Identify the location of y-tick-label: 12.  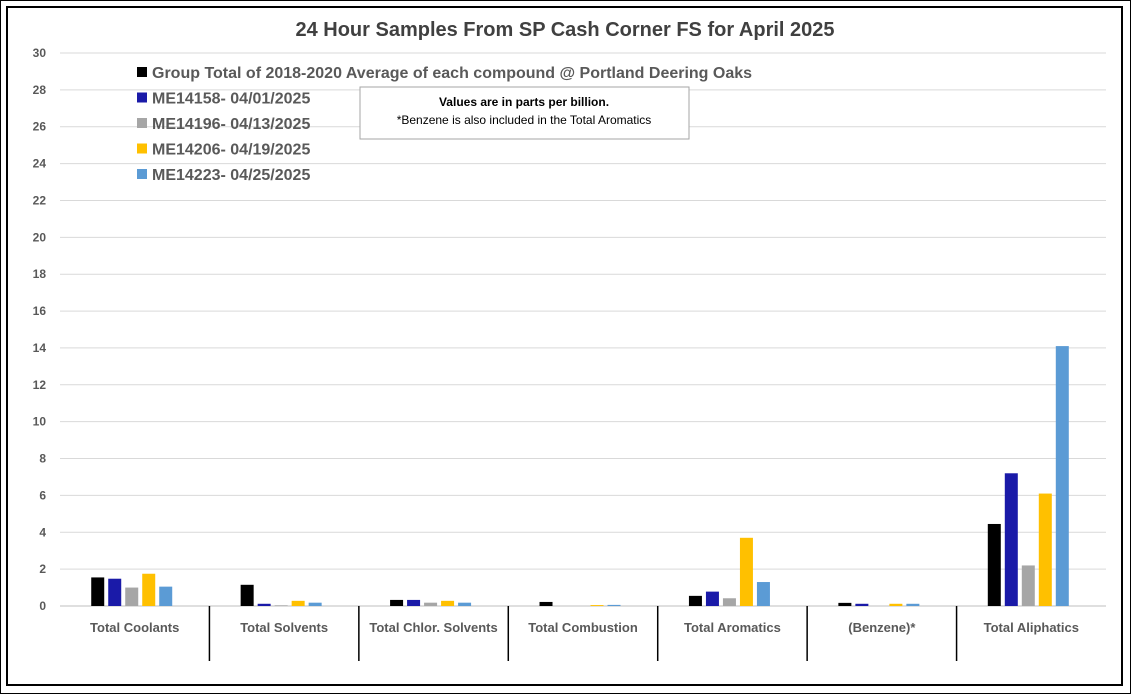
(40, 385).